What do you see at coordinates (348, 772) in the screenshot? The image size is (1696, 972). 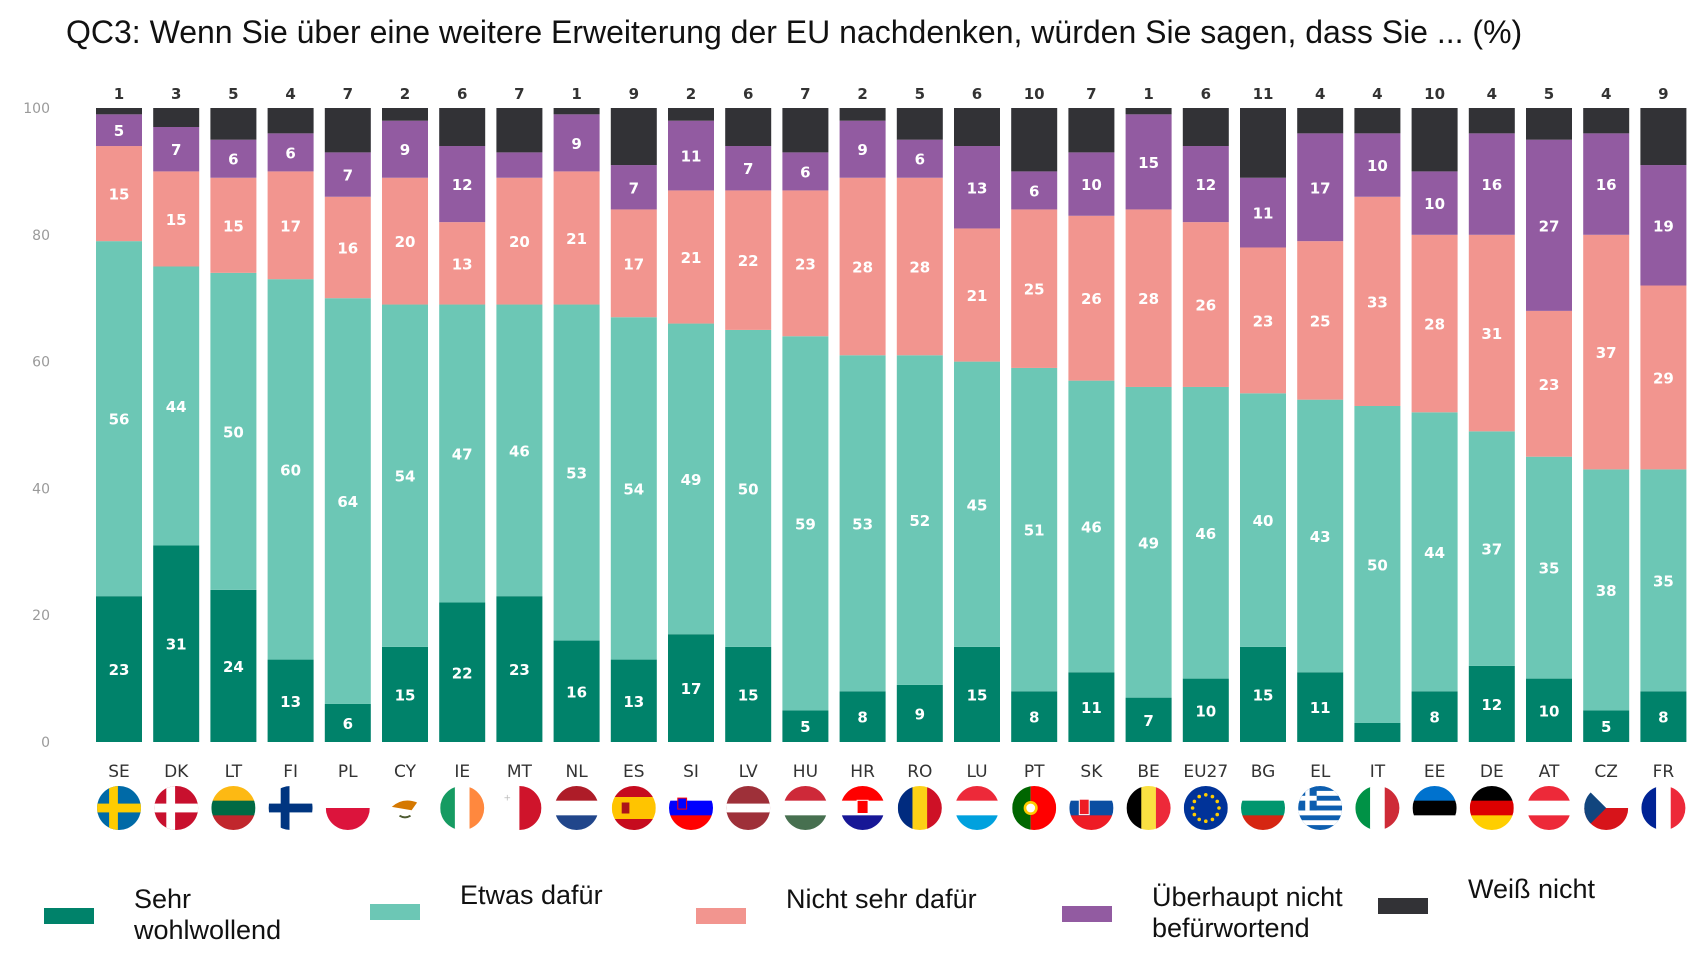 I see `x-tick-label: PL` at bounding box center [348, 772].